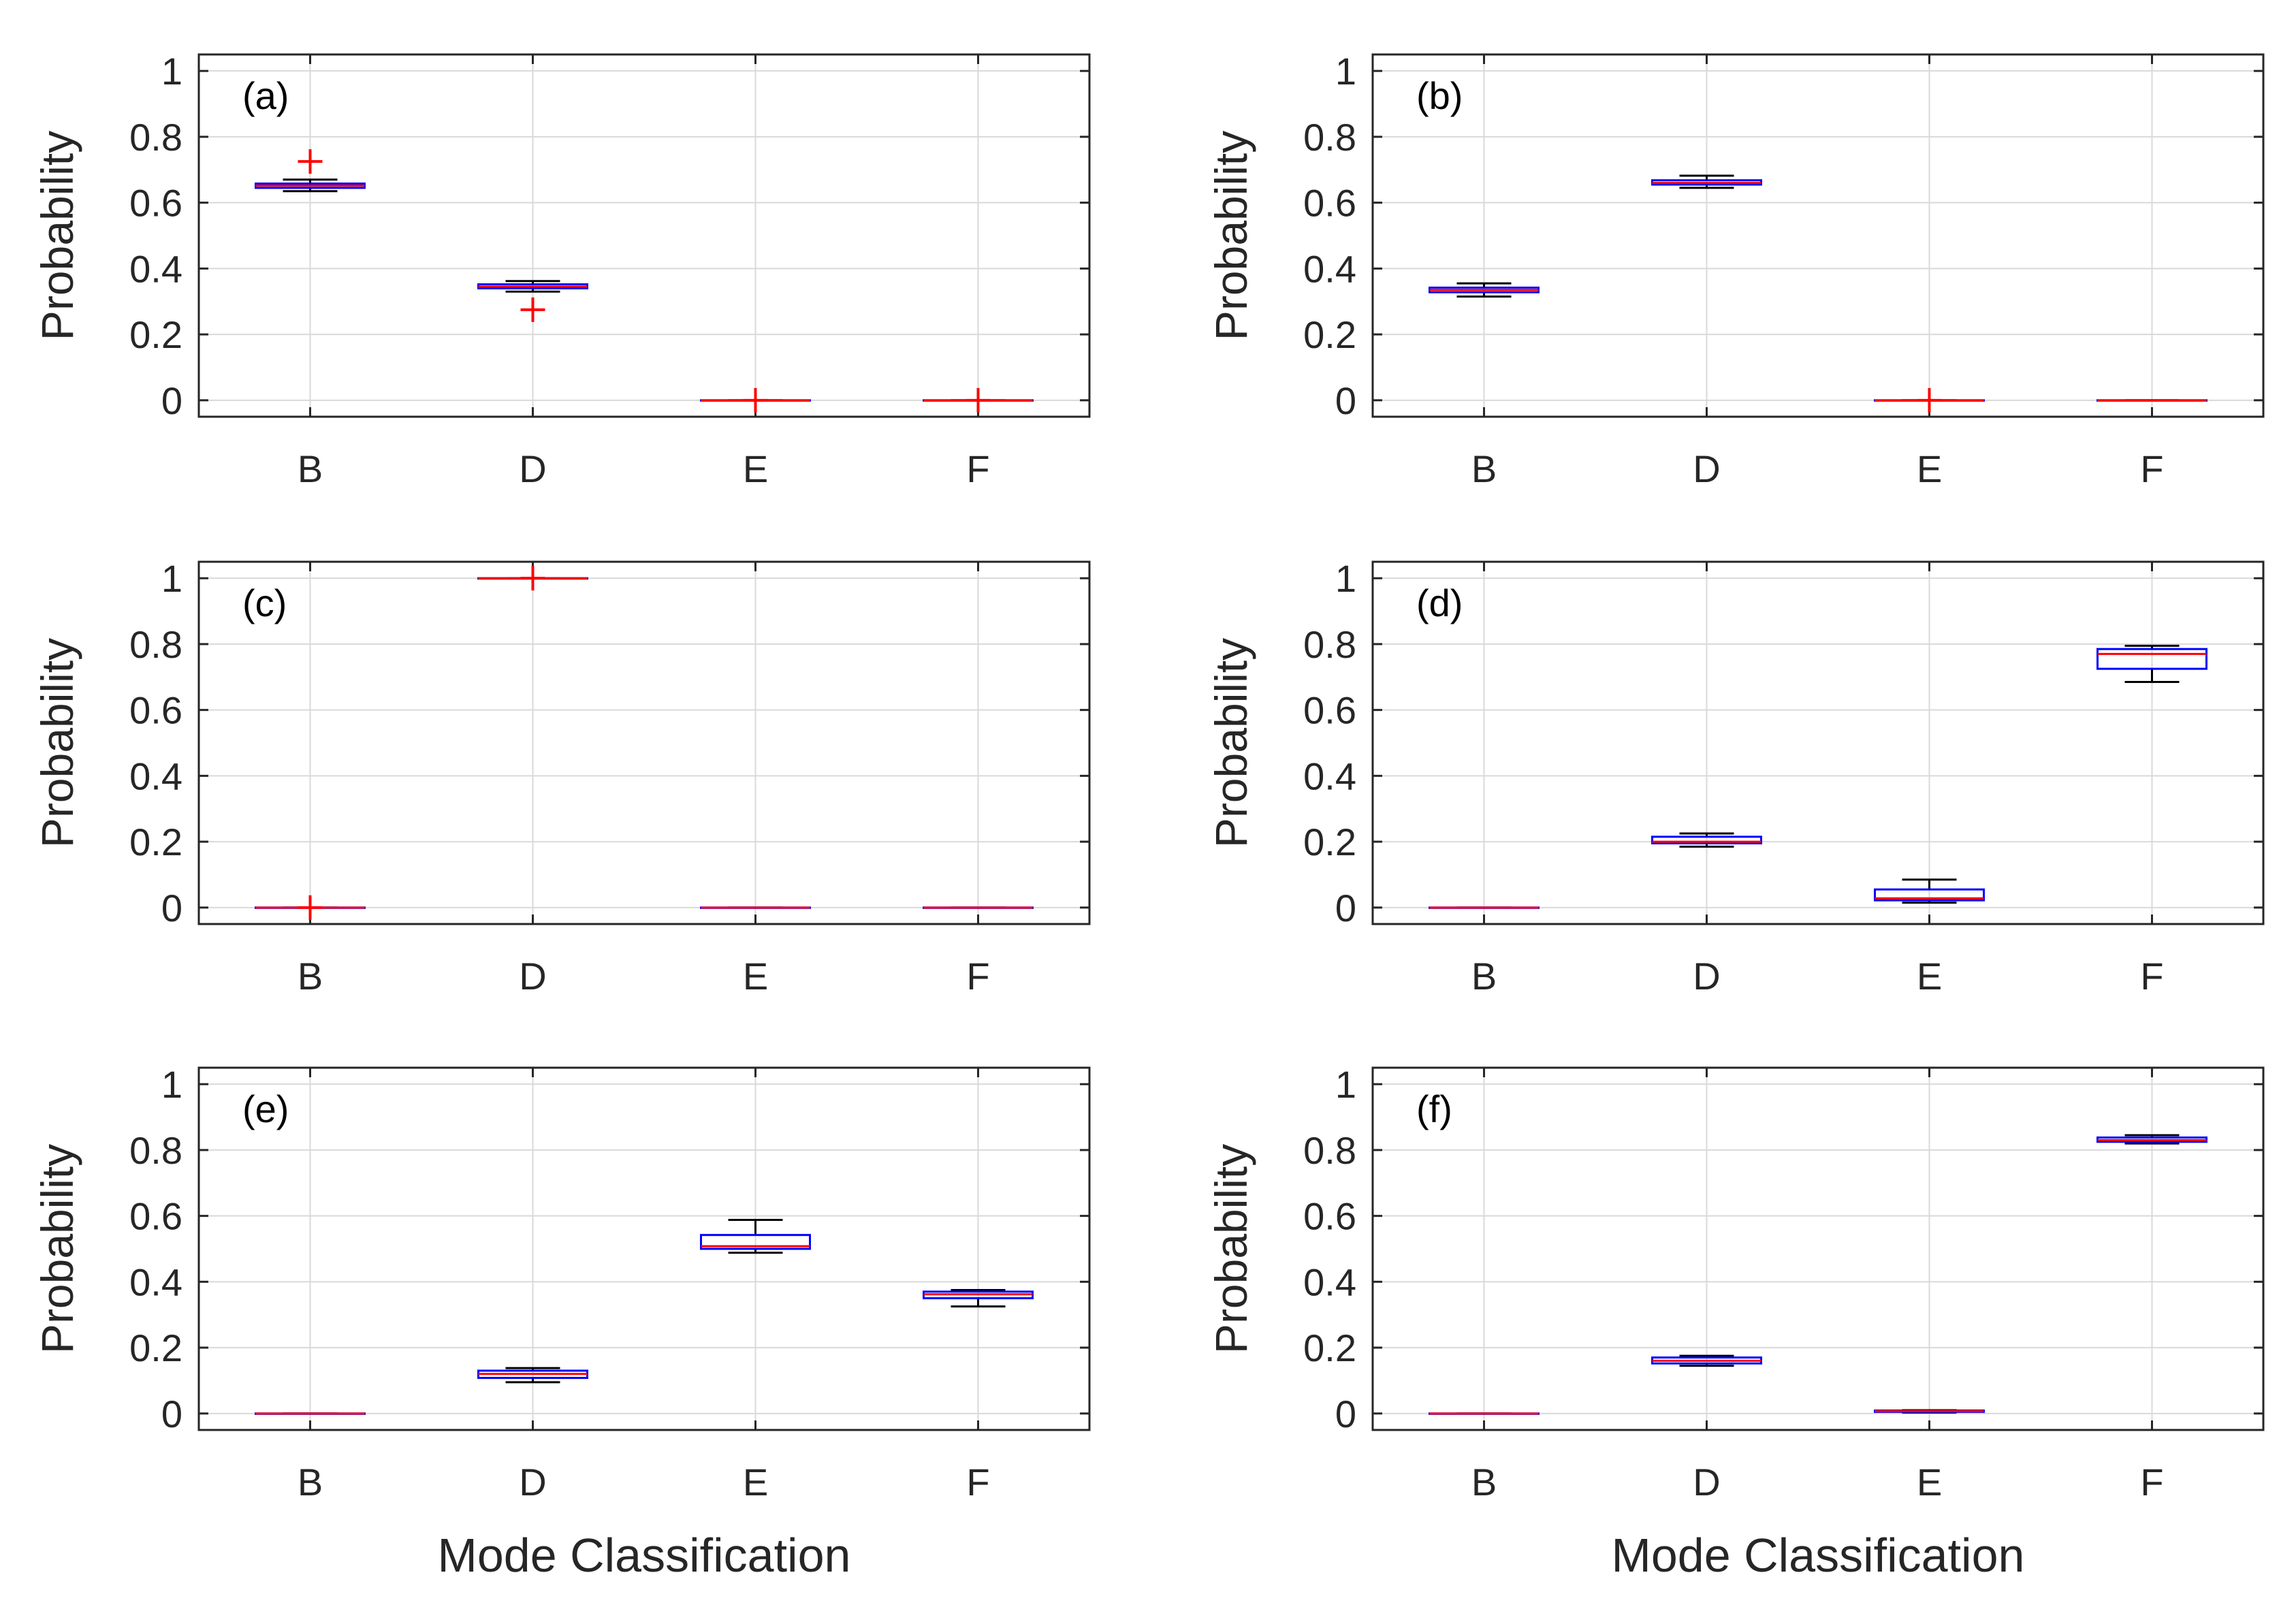 This screenshot has width=2296, height=1607. What do you see at coordinates (1439, 95) in the screenshot?
I see `panel-label: (b)` at bounding box center [1439, 95].